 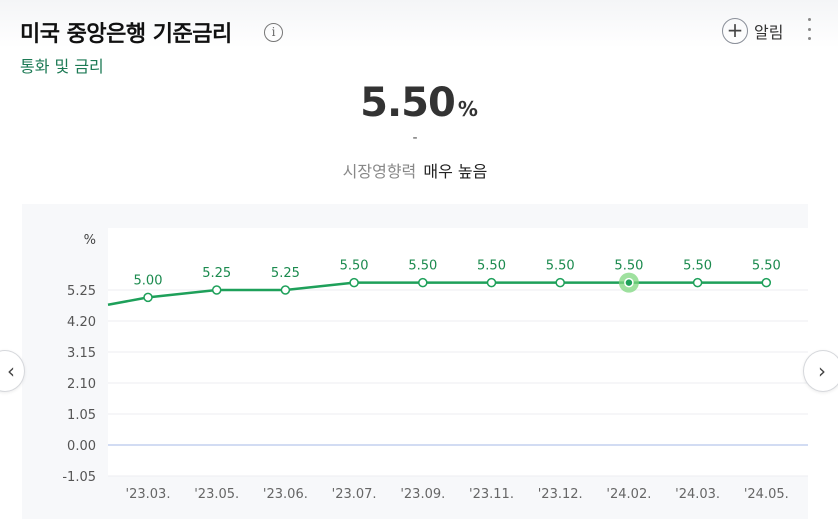 What do you see at coordinates (81, 384) in the screenshot?
I see `y-tick-label: 2.10` at bounding box center [81, 384].